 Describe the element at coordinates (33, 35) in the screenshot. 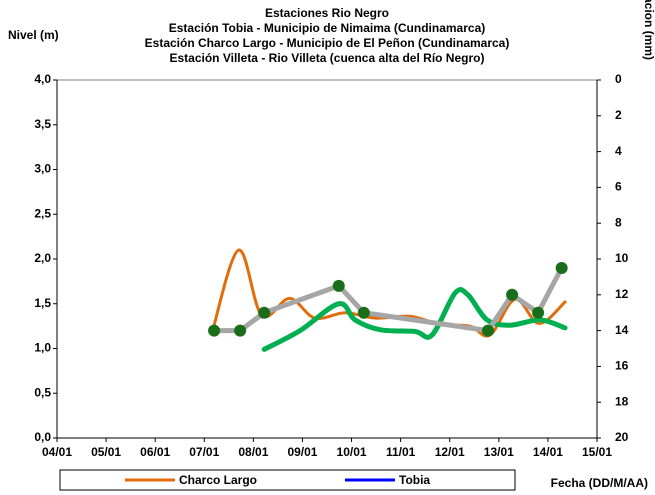

I see `y-axis-label: Nivel (m)` at that location.